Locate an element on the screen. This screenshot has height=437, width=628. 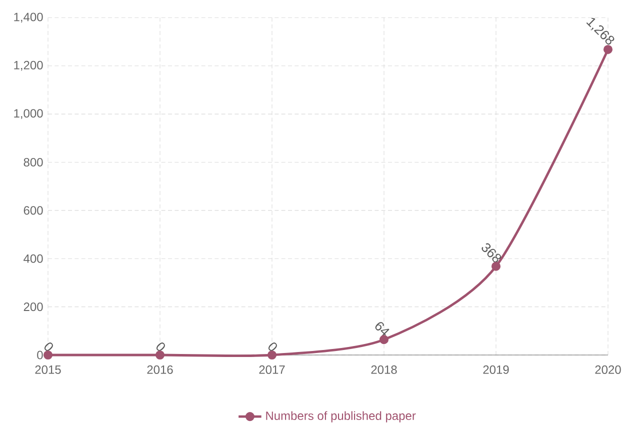
y-tick-label: 400 is located at coordinates (33, 258).